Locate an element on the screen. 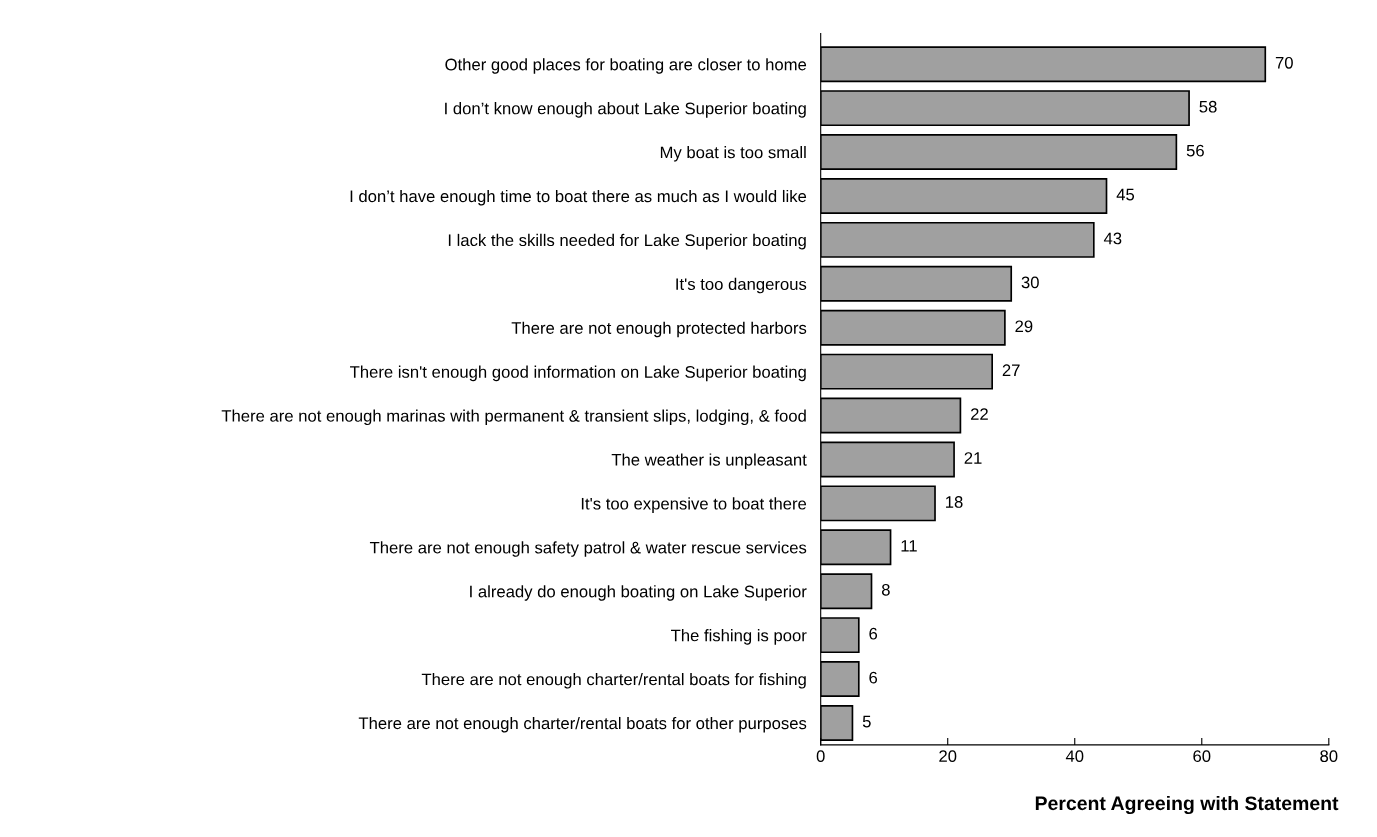  data-label: 18 is located at coordinates (954, 502).